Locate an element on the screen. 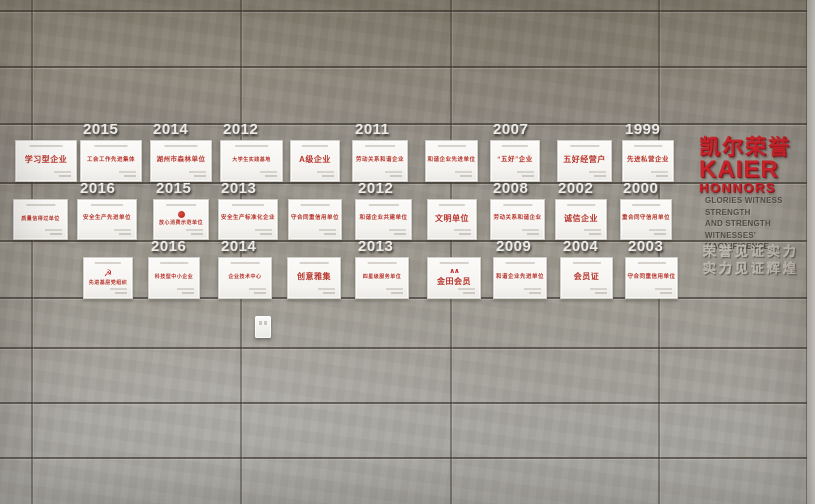 This screenshot has width=815, height=504. slogan-chinese: 荣誉见证实力 实力见证辉煌 is located at coordinates (751, 260).